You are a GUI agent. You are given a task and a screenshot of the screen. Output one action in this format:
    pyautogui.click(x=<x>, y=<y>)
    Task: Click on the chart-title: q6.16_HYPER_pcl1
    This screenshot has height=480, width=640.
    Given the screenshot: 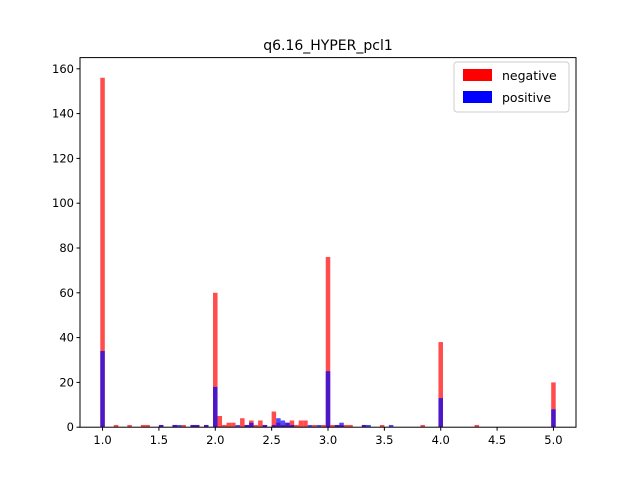 What is the action you would take?
    pyautogui.click(x=328, y=46)
    